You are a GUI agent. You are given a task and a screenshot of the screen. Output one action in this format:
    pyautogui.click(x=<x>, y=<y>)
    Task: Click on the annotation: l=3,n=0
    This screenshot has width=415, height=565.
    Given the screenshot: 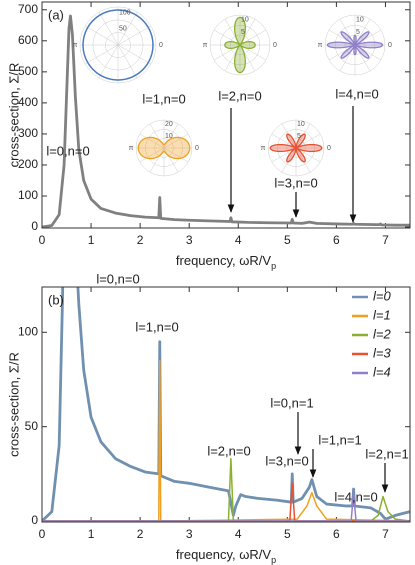 What is the action you would take?
    pyautogui.click(x=295, y=182)
    